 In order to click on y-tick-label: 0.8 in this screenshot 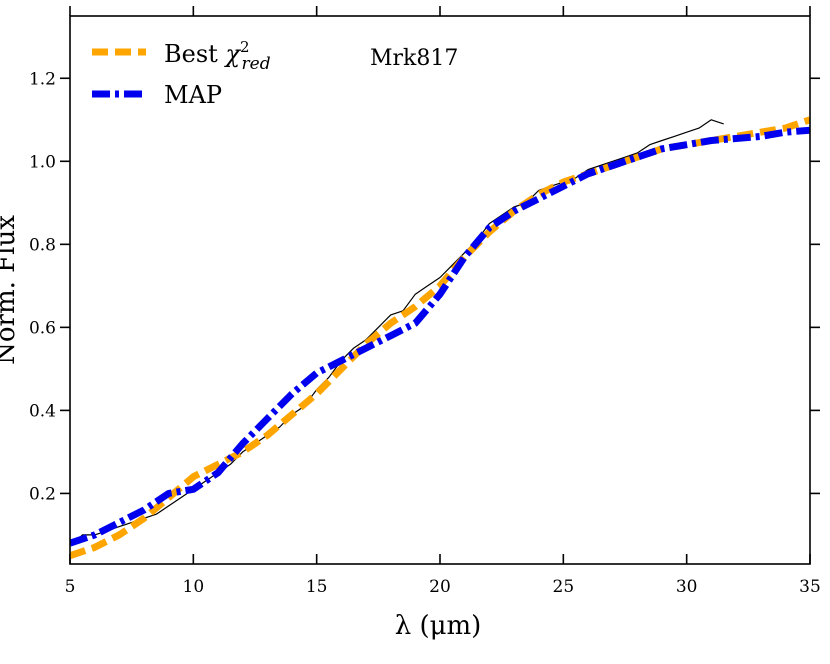, I will do `click(42, 245)`.